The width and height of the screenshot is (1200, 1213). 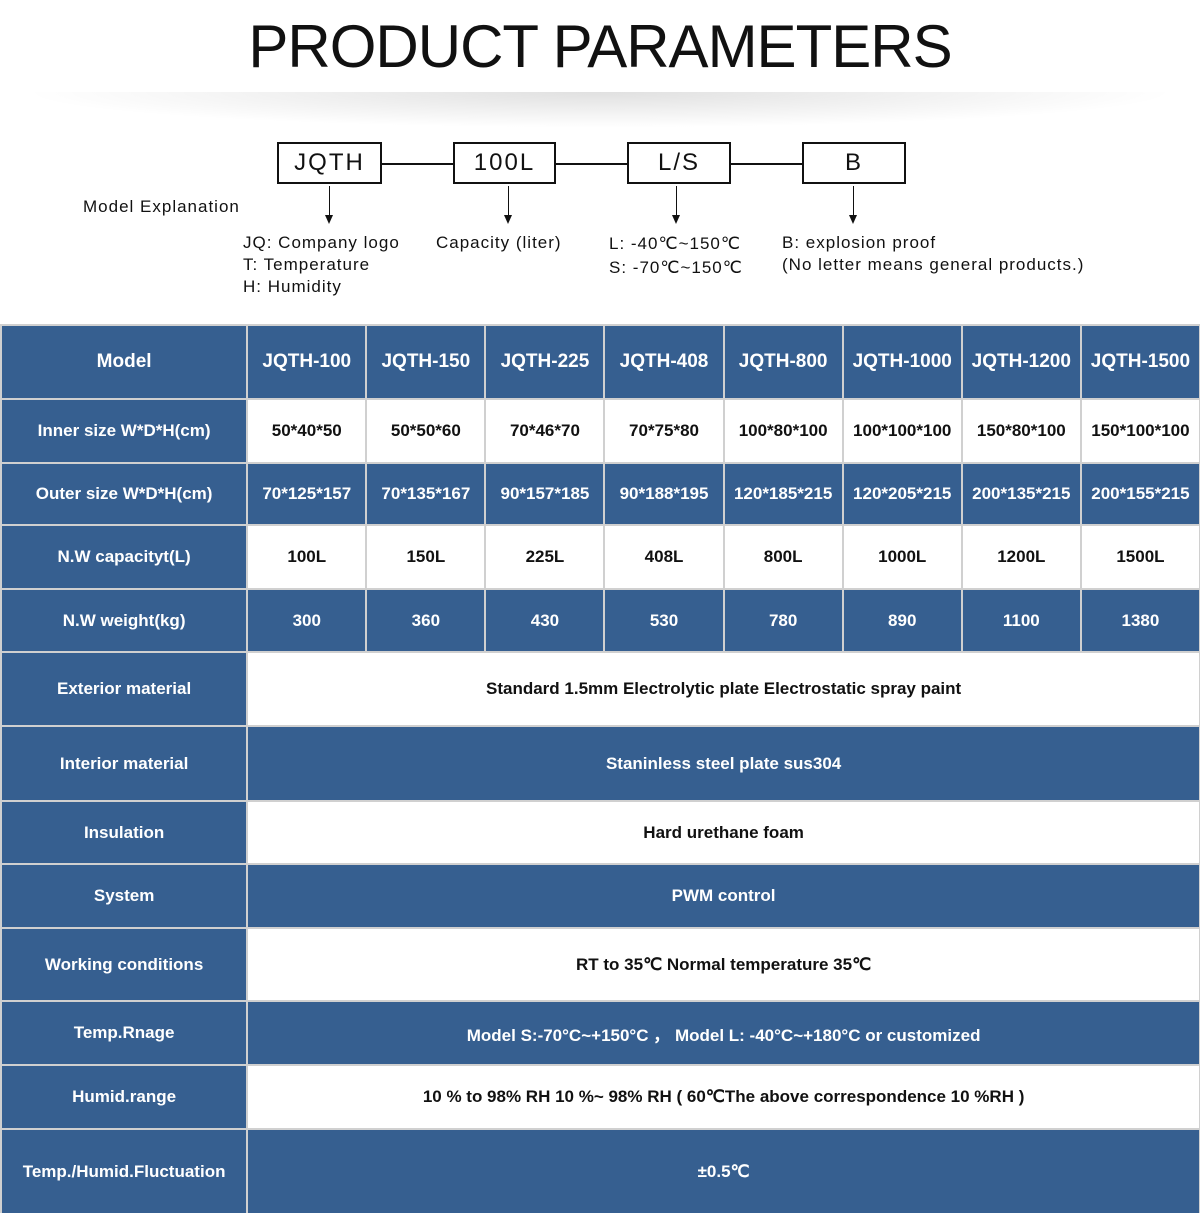 I want to click on table-cell: 430, so click(x=545, y=620).